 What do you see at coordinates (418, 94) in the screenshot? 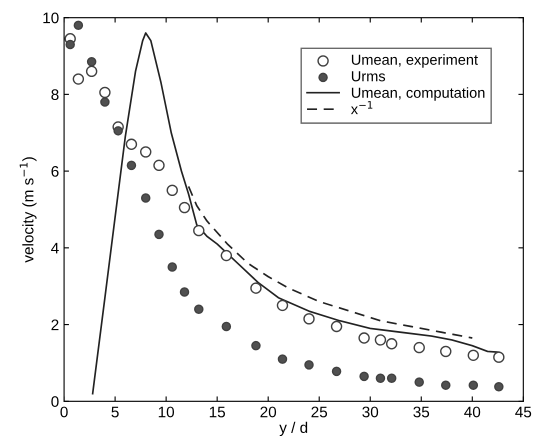
I see `legend-label: Umean, computation` at bounding box center [418, 94].